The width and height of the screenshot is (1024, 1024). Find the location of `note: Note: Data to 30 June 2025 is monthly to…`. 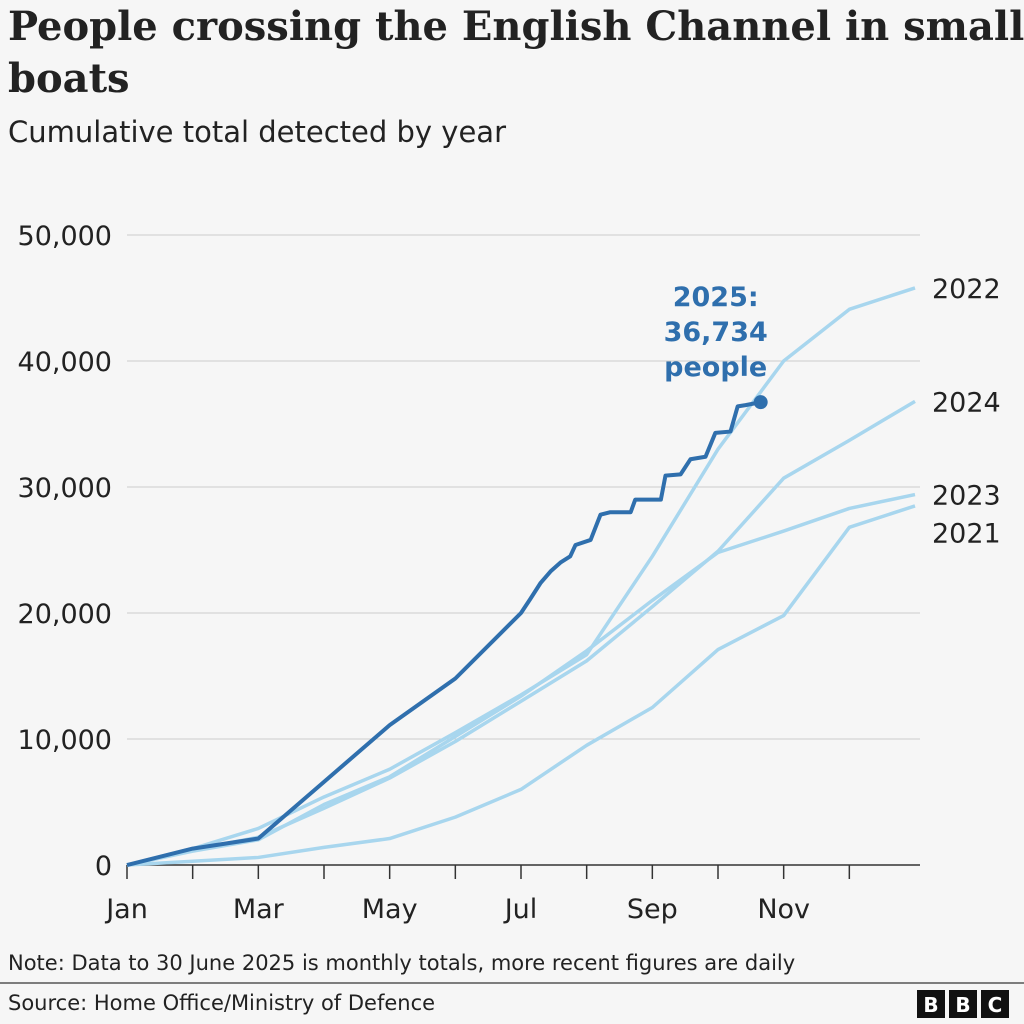

note: Note: Data to 30 June 2025 is monthly to… is located at coordinates (401, 963).